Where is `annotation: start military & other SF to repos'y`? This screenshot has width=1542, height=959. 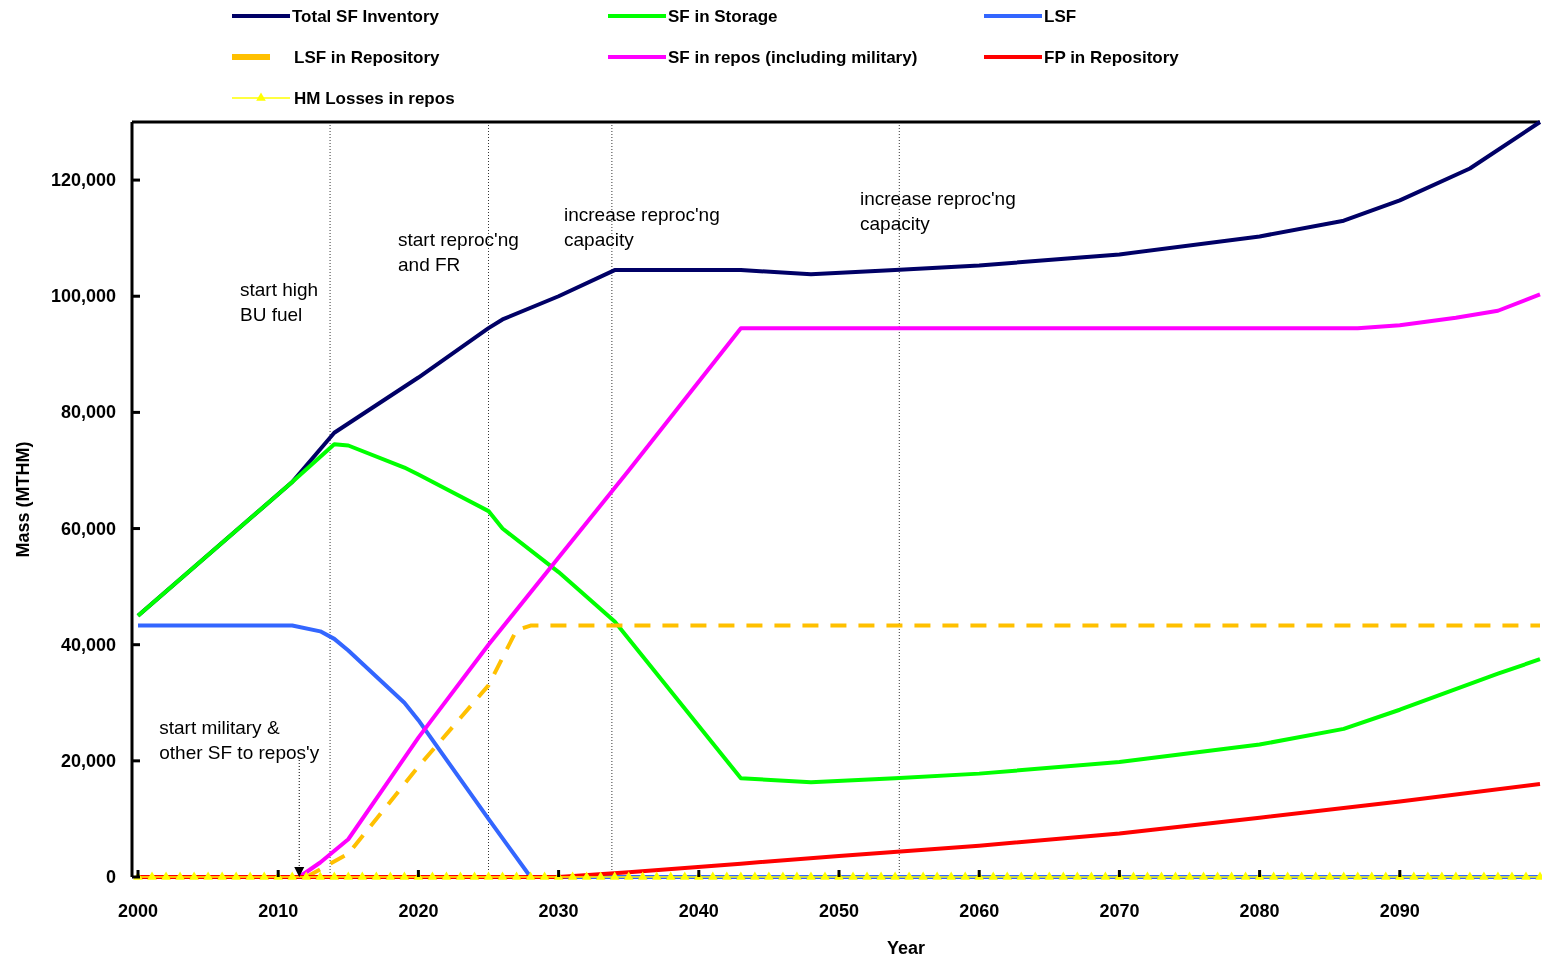 annotation: start military & other SF to repos'y is located at coordinates (239, 740).